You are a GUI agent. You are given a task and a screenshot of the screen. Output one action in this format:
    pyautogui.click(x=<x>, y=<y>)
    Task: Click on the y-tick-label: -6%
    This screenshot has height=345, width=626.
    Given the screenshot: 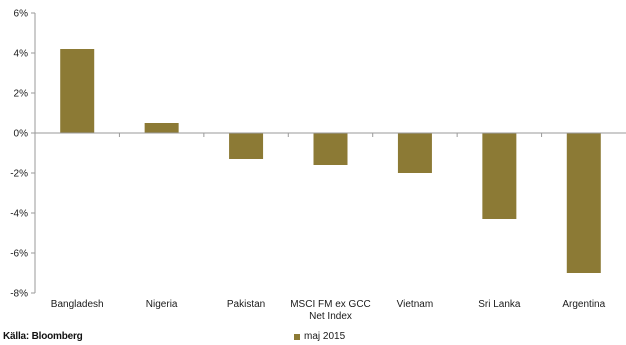 What is the action you would take?
    pyautogui.click(x=19, y=254)
    